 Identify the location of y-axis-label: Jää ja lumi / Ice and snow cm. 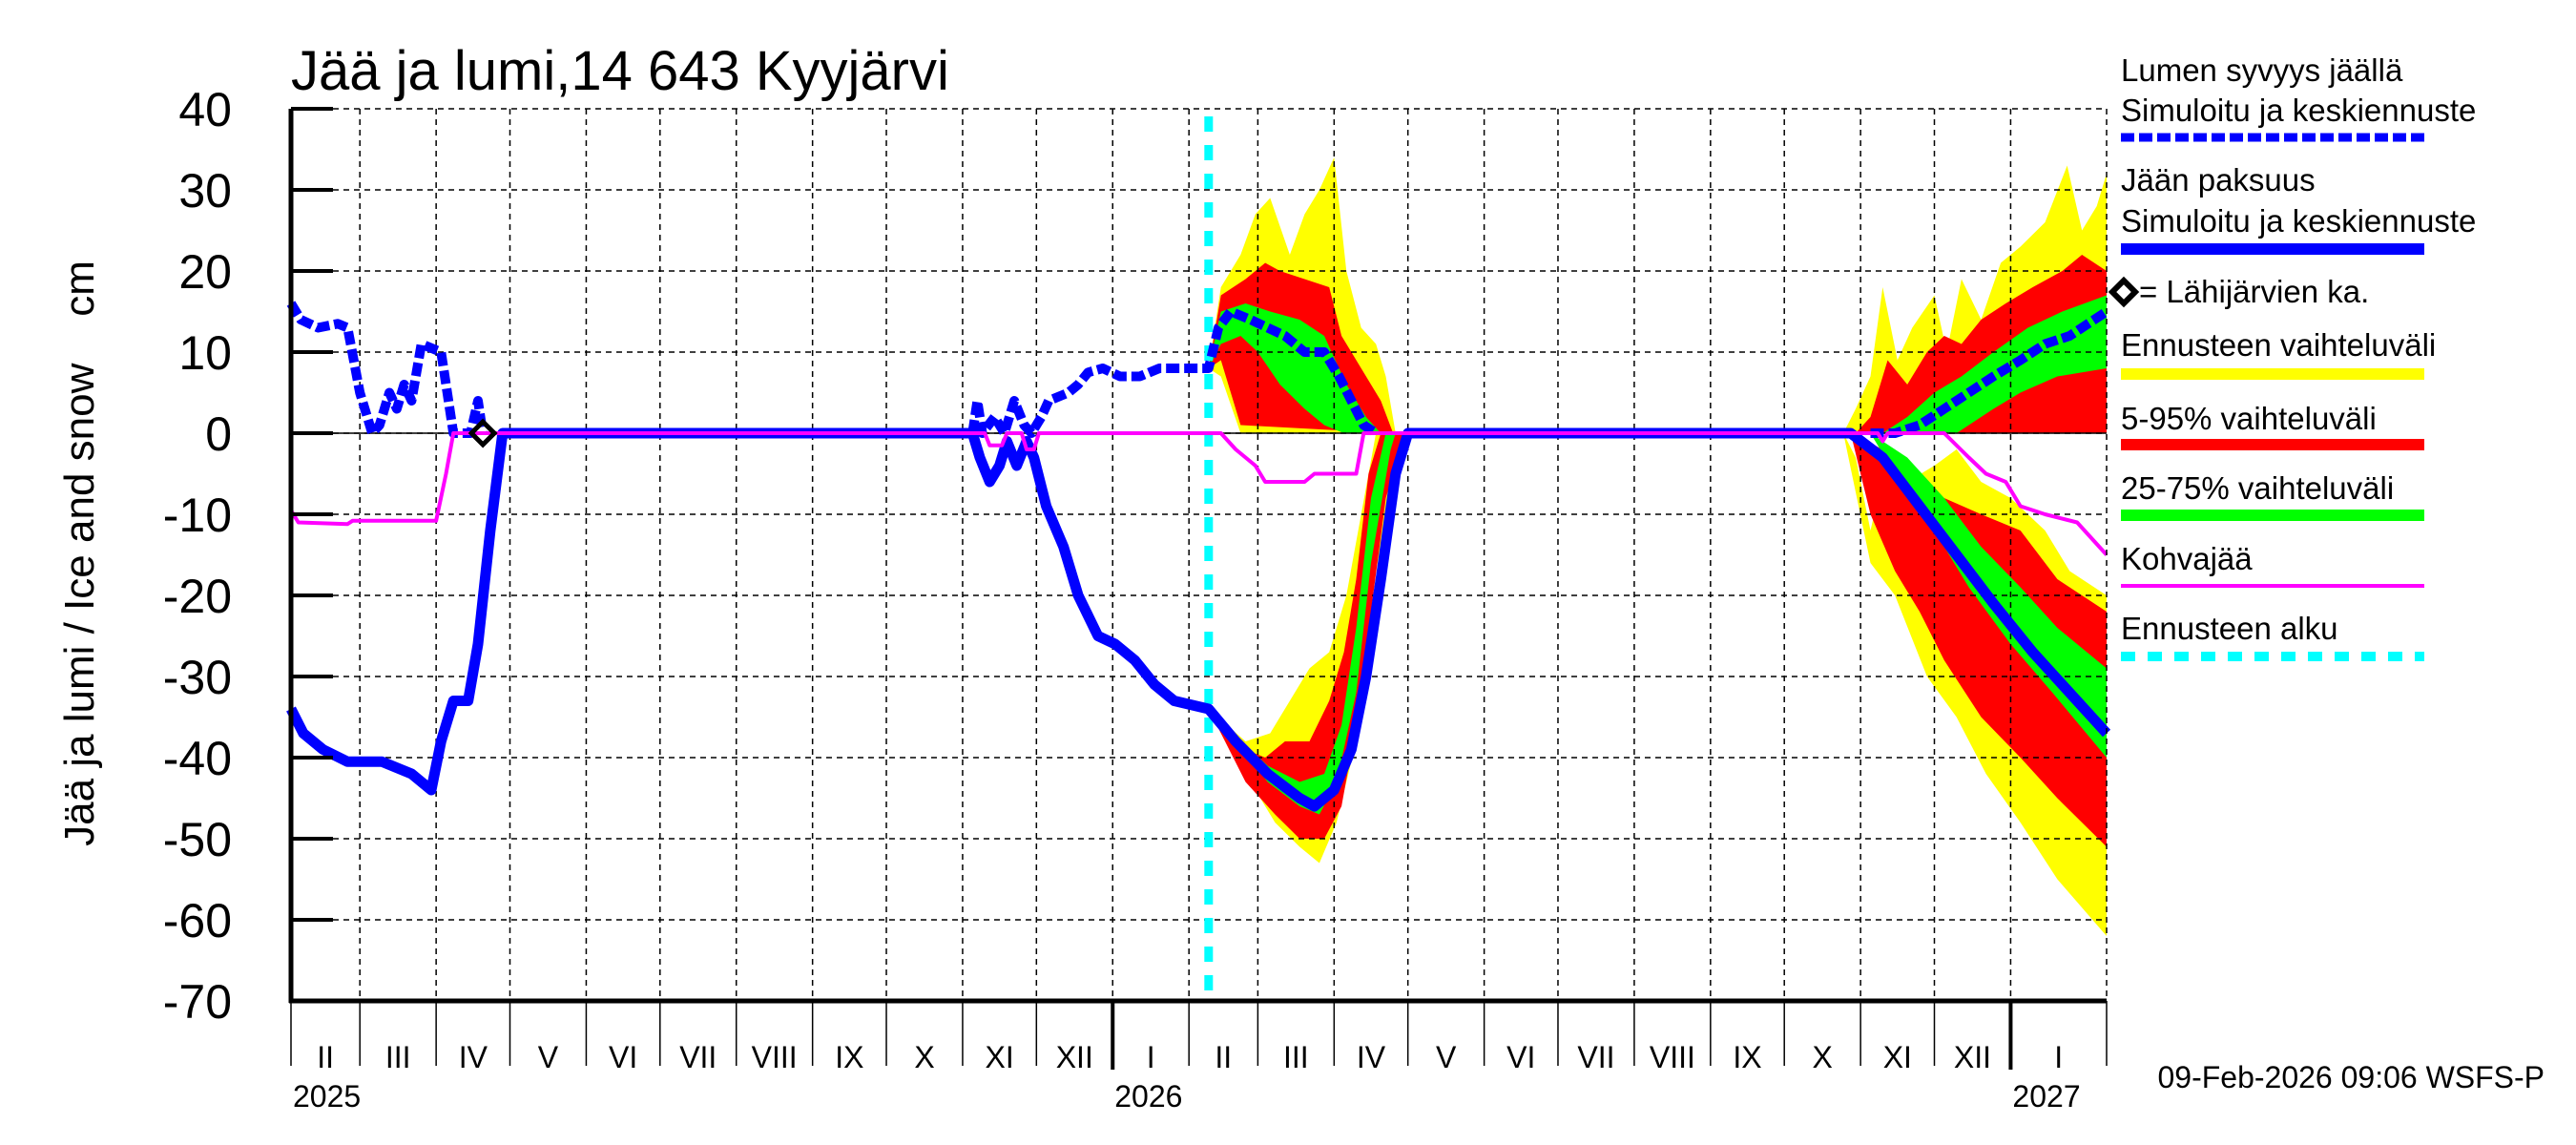
(79, 553).